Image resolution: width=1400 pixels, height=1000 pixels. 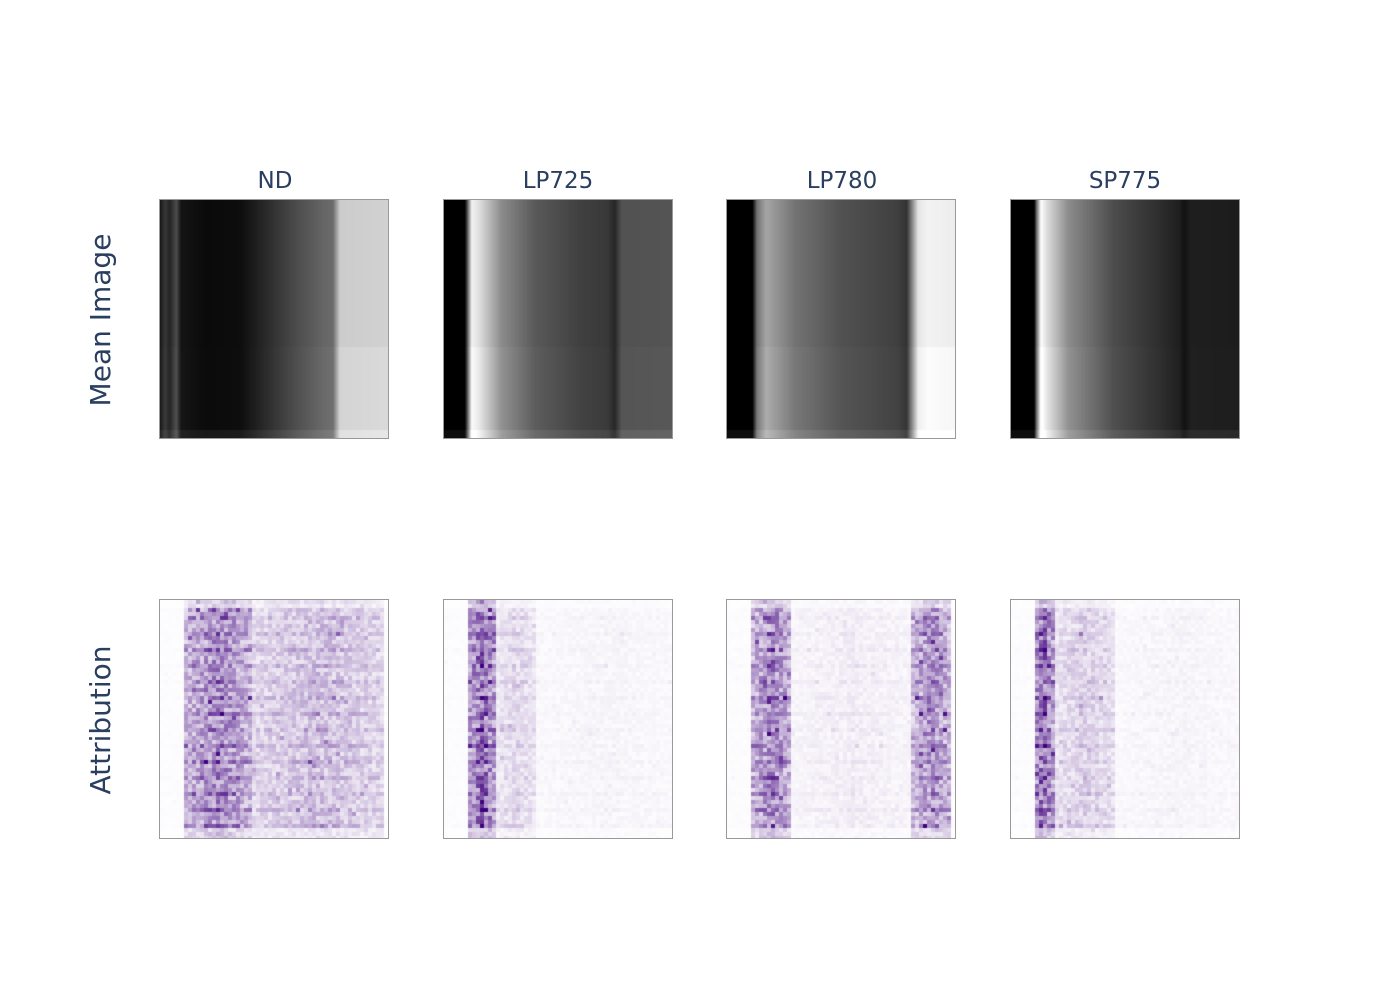 I want to click on attribution-panel-lp725, so click(x=558, y=719).